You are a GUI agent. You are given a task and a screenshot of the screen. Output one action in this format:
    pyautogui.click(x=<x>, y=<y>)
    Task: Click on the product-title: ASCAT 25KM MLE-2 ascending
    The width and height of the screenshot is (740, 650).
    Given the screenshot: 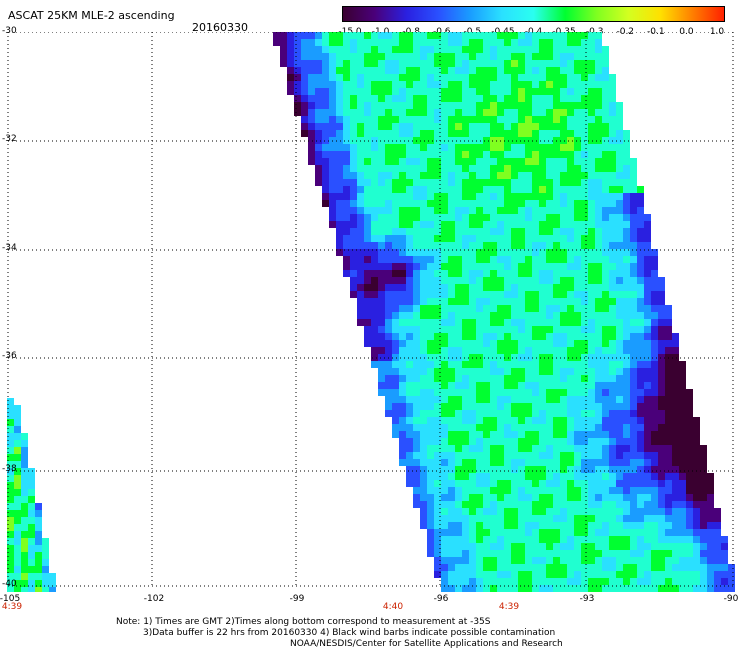 What is the action you would take?
    pyautogui.click(x=91, y=15)
    